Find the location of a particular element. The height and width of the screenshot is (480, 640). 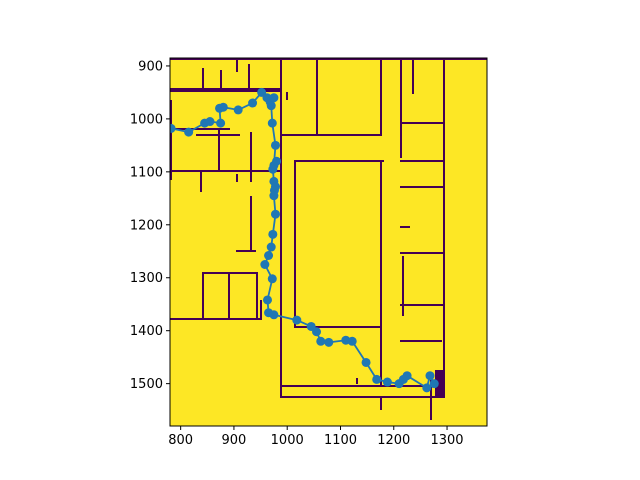

y-tick-label: 900 is located at coordinates (150, 66).